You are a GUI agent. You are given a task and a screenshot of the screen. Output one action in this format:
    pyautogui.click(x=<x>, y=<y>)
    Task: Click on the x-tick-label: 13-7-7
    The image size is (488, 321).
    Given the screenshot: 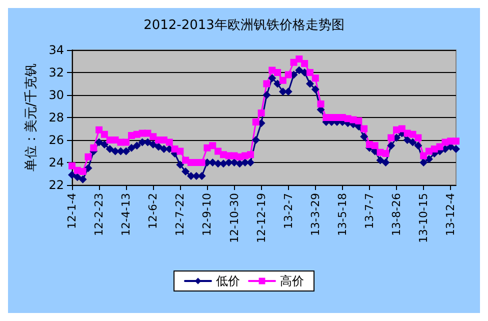 What is the action you would take?
    pyautogui.click(x=369, y=211)
    